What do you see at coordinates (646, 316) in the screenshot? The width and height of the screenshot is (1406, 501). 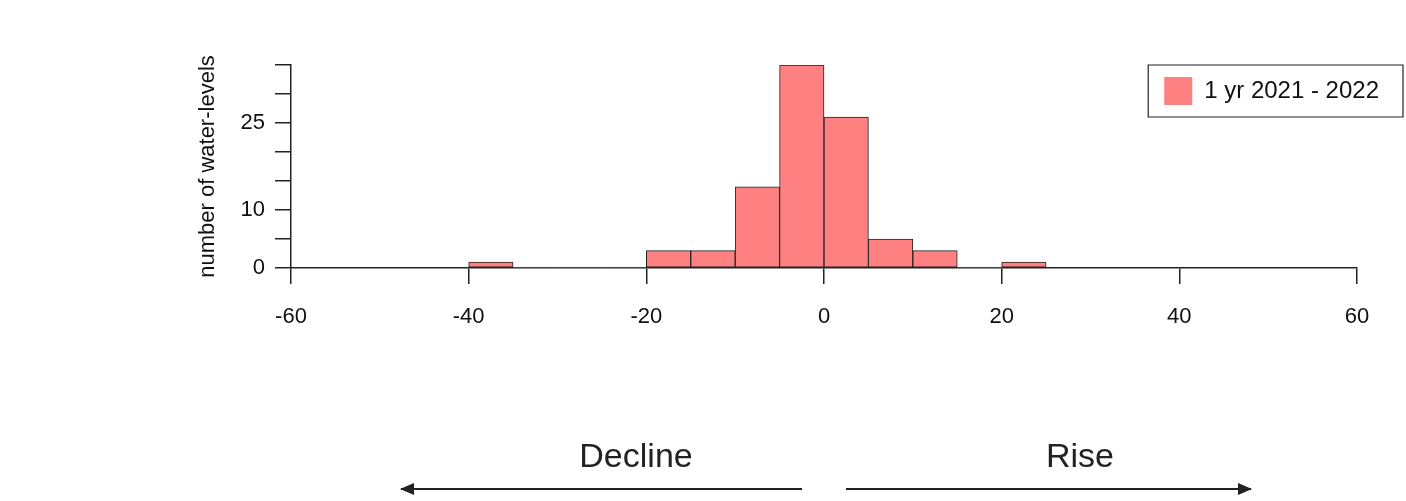 I see `x-tick-label: -20` at bounding box center [646, 316].